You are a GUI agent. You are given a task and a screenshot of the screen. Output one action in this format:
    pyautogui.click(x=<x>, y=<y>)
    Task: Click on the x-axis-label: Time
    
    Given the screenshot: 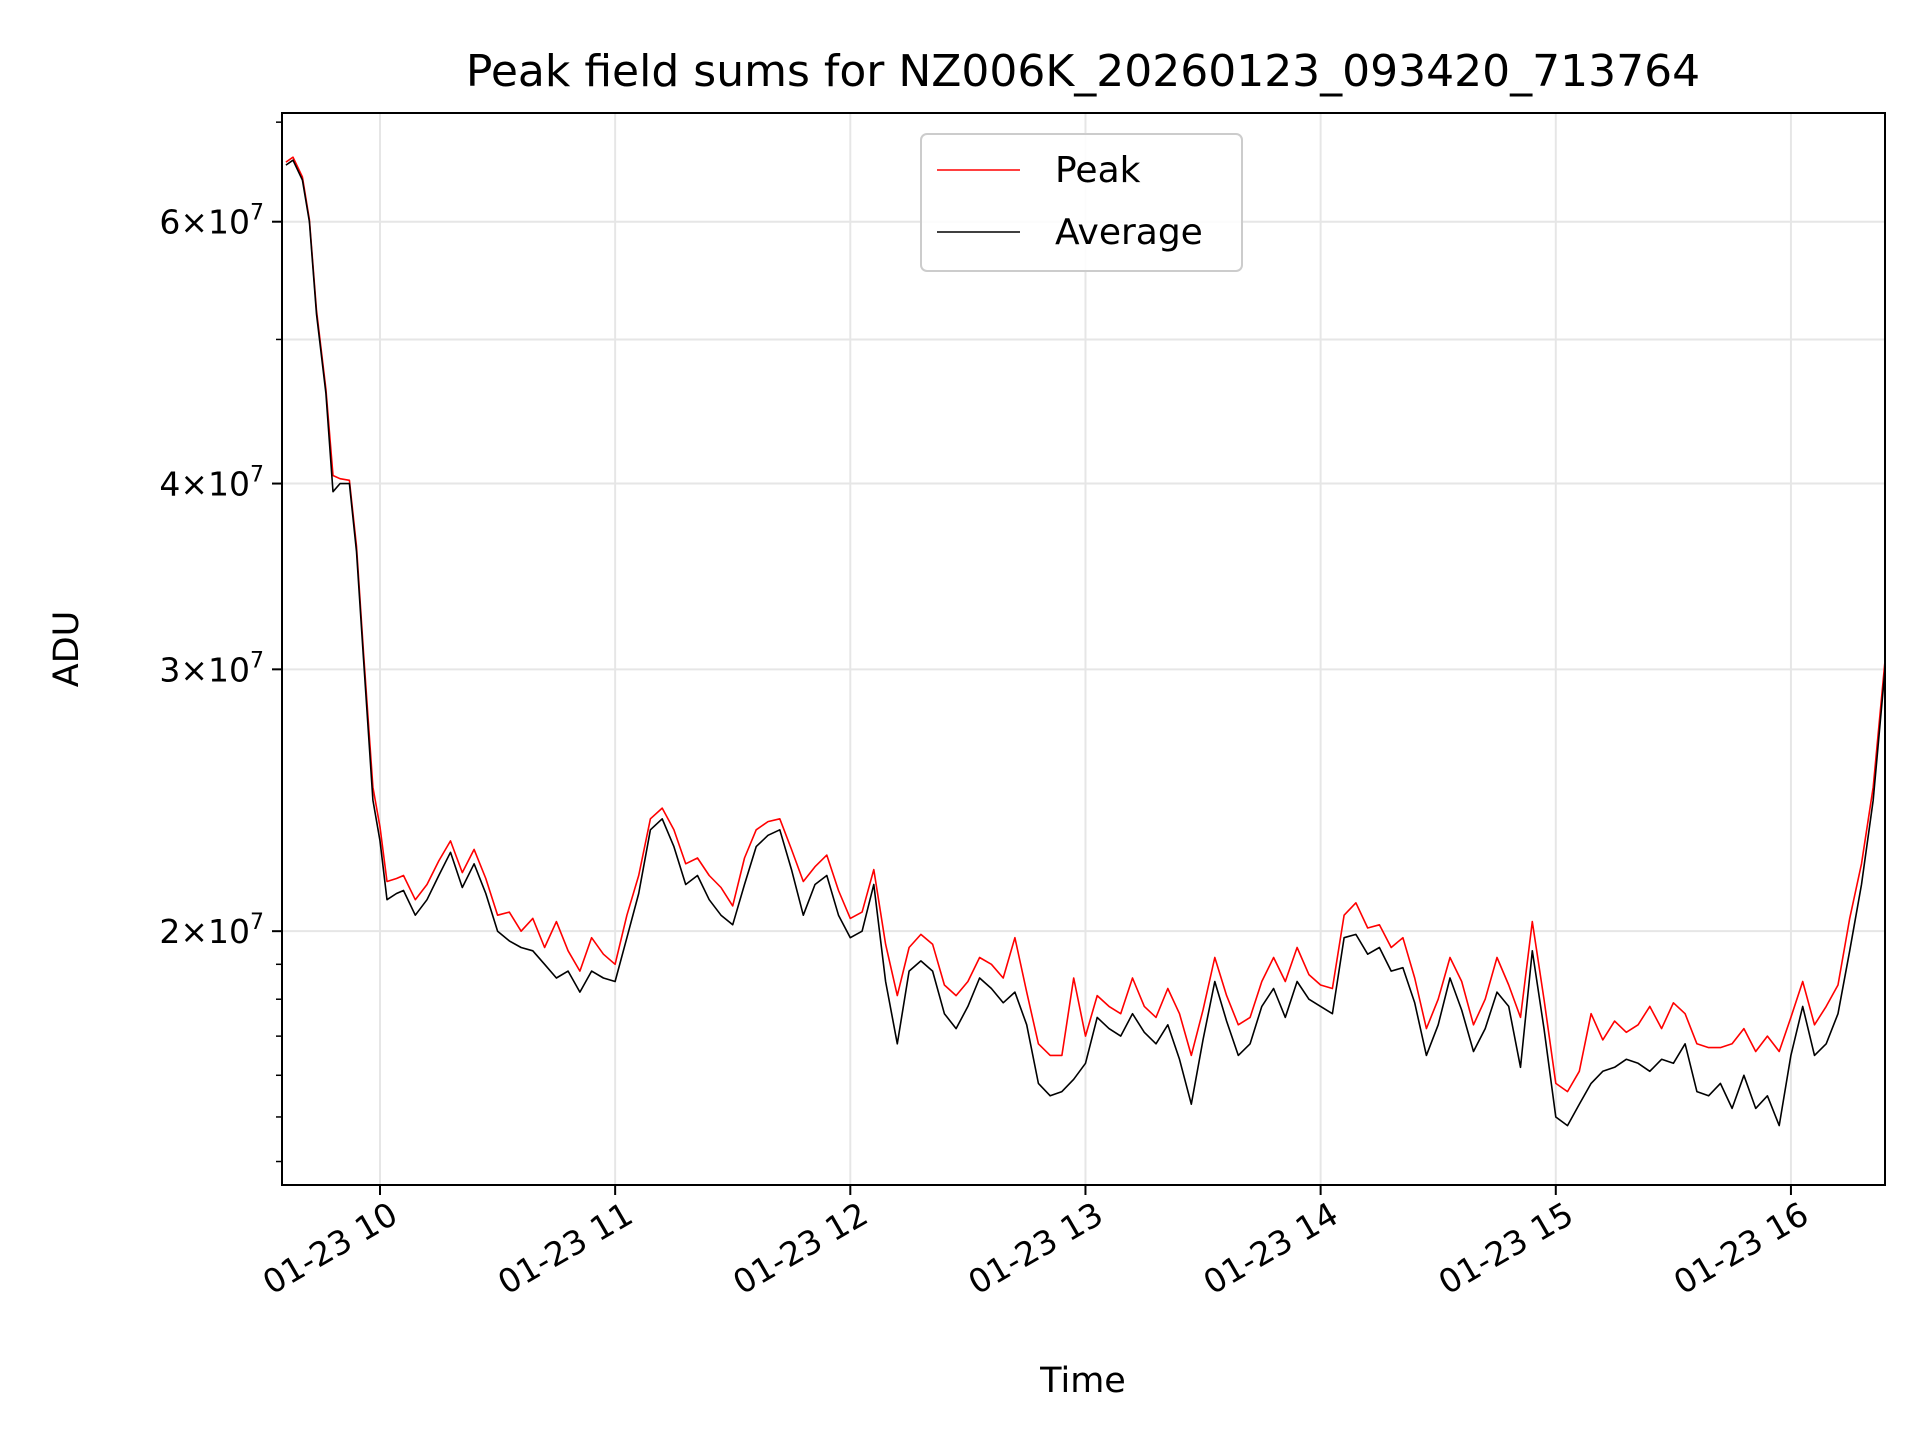 What is the action you would take?
    pyautogui.click(x=1082, y=1381)
    